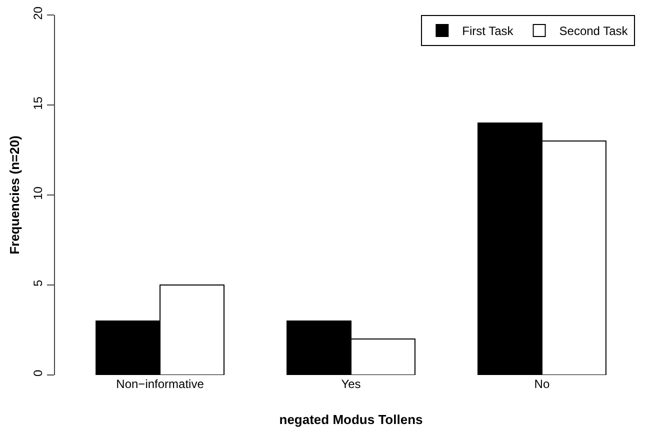 This screenshot has height=427, width=647. Describe the element at coordinates (594, 31) in the screenshot. I see `legend-label: Second Task` at that location.